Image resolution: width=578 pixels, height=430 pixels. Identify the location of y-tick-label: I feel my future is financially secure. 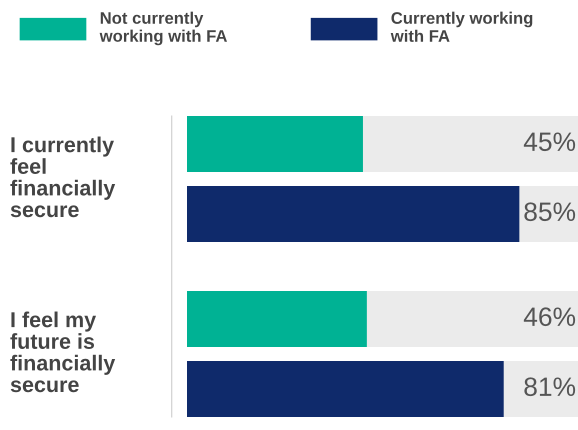
(63, 352).